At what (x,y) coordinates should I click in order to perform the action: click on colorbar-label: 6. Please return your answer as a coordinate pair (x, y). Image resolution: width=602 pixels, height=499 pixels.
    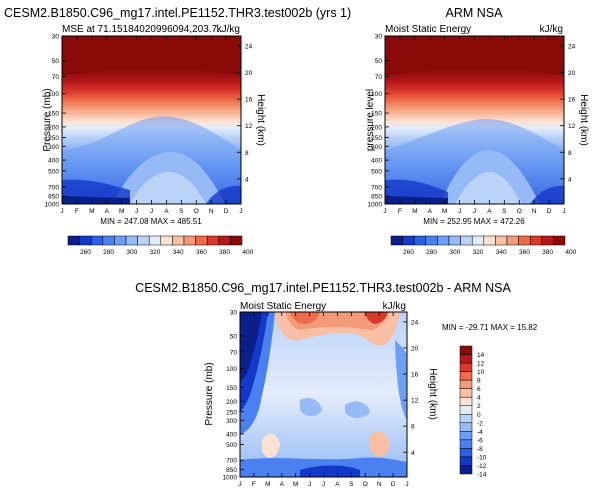
    Looking at the image, I should click on (479, 389).